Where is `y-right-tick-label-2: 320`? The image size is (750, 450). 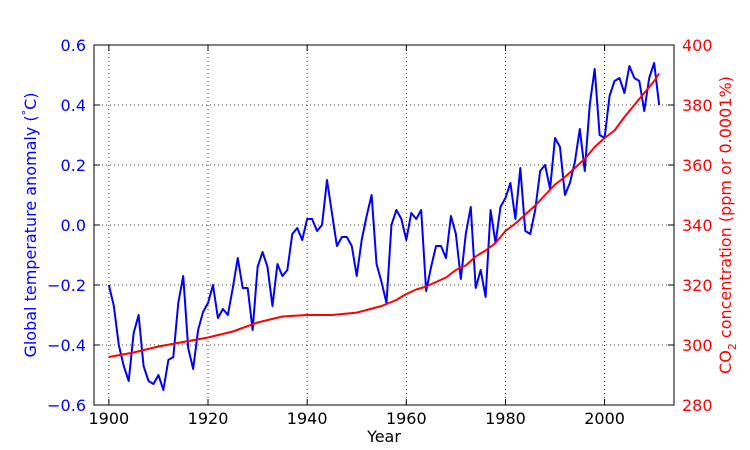 y-right-tick-label-2: 320 is located at coordinates (697, 285).